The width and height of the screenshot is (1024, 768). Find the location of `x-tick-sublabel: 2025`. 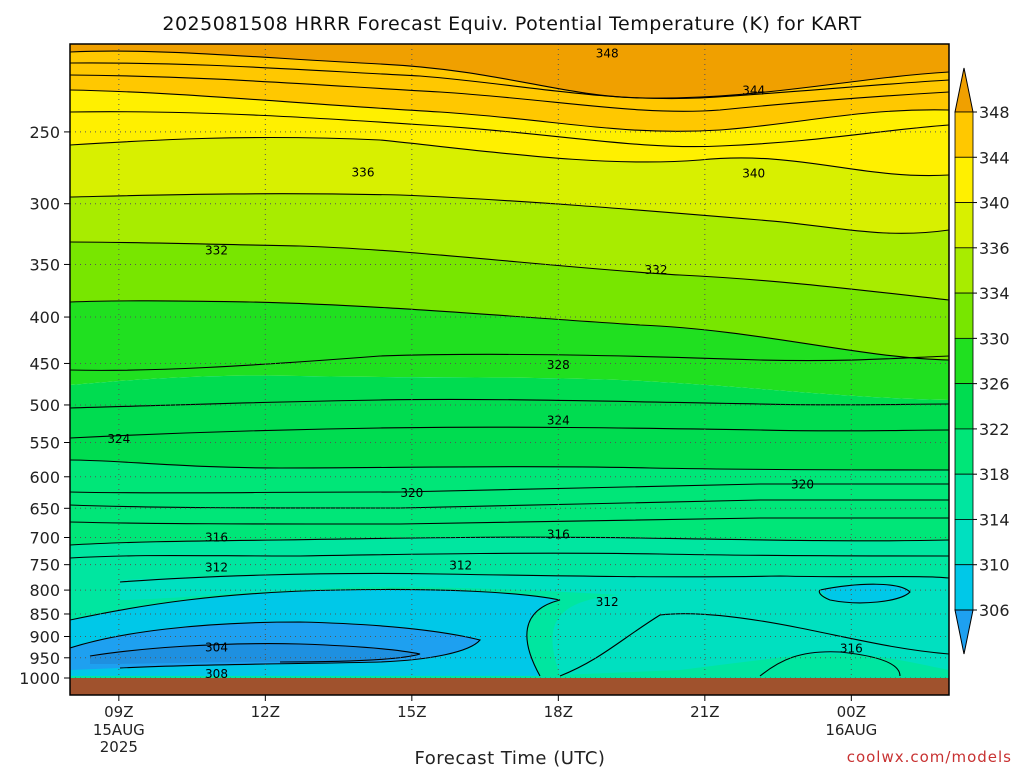

x-tick-sublabel: 2025 is located at coordinates (119, 747).